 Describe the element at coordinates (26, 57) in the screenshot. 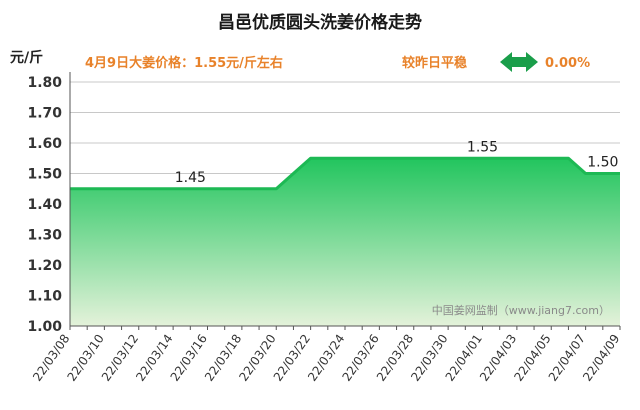

I see `y-axis-unit: 元/斤` at that location.